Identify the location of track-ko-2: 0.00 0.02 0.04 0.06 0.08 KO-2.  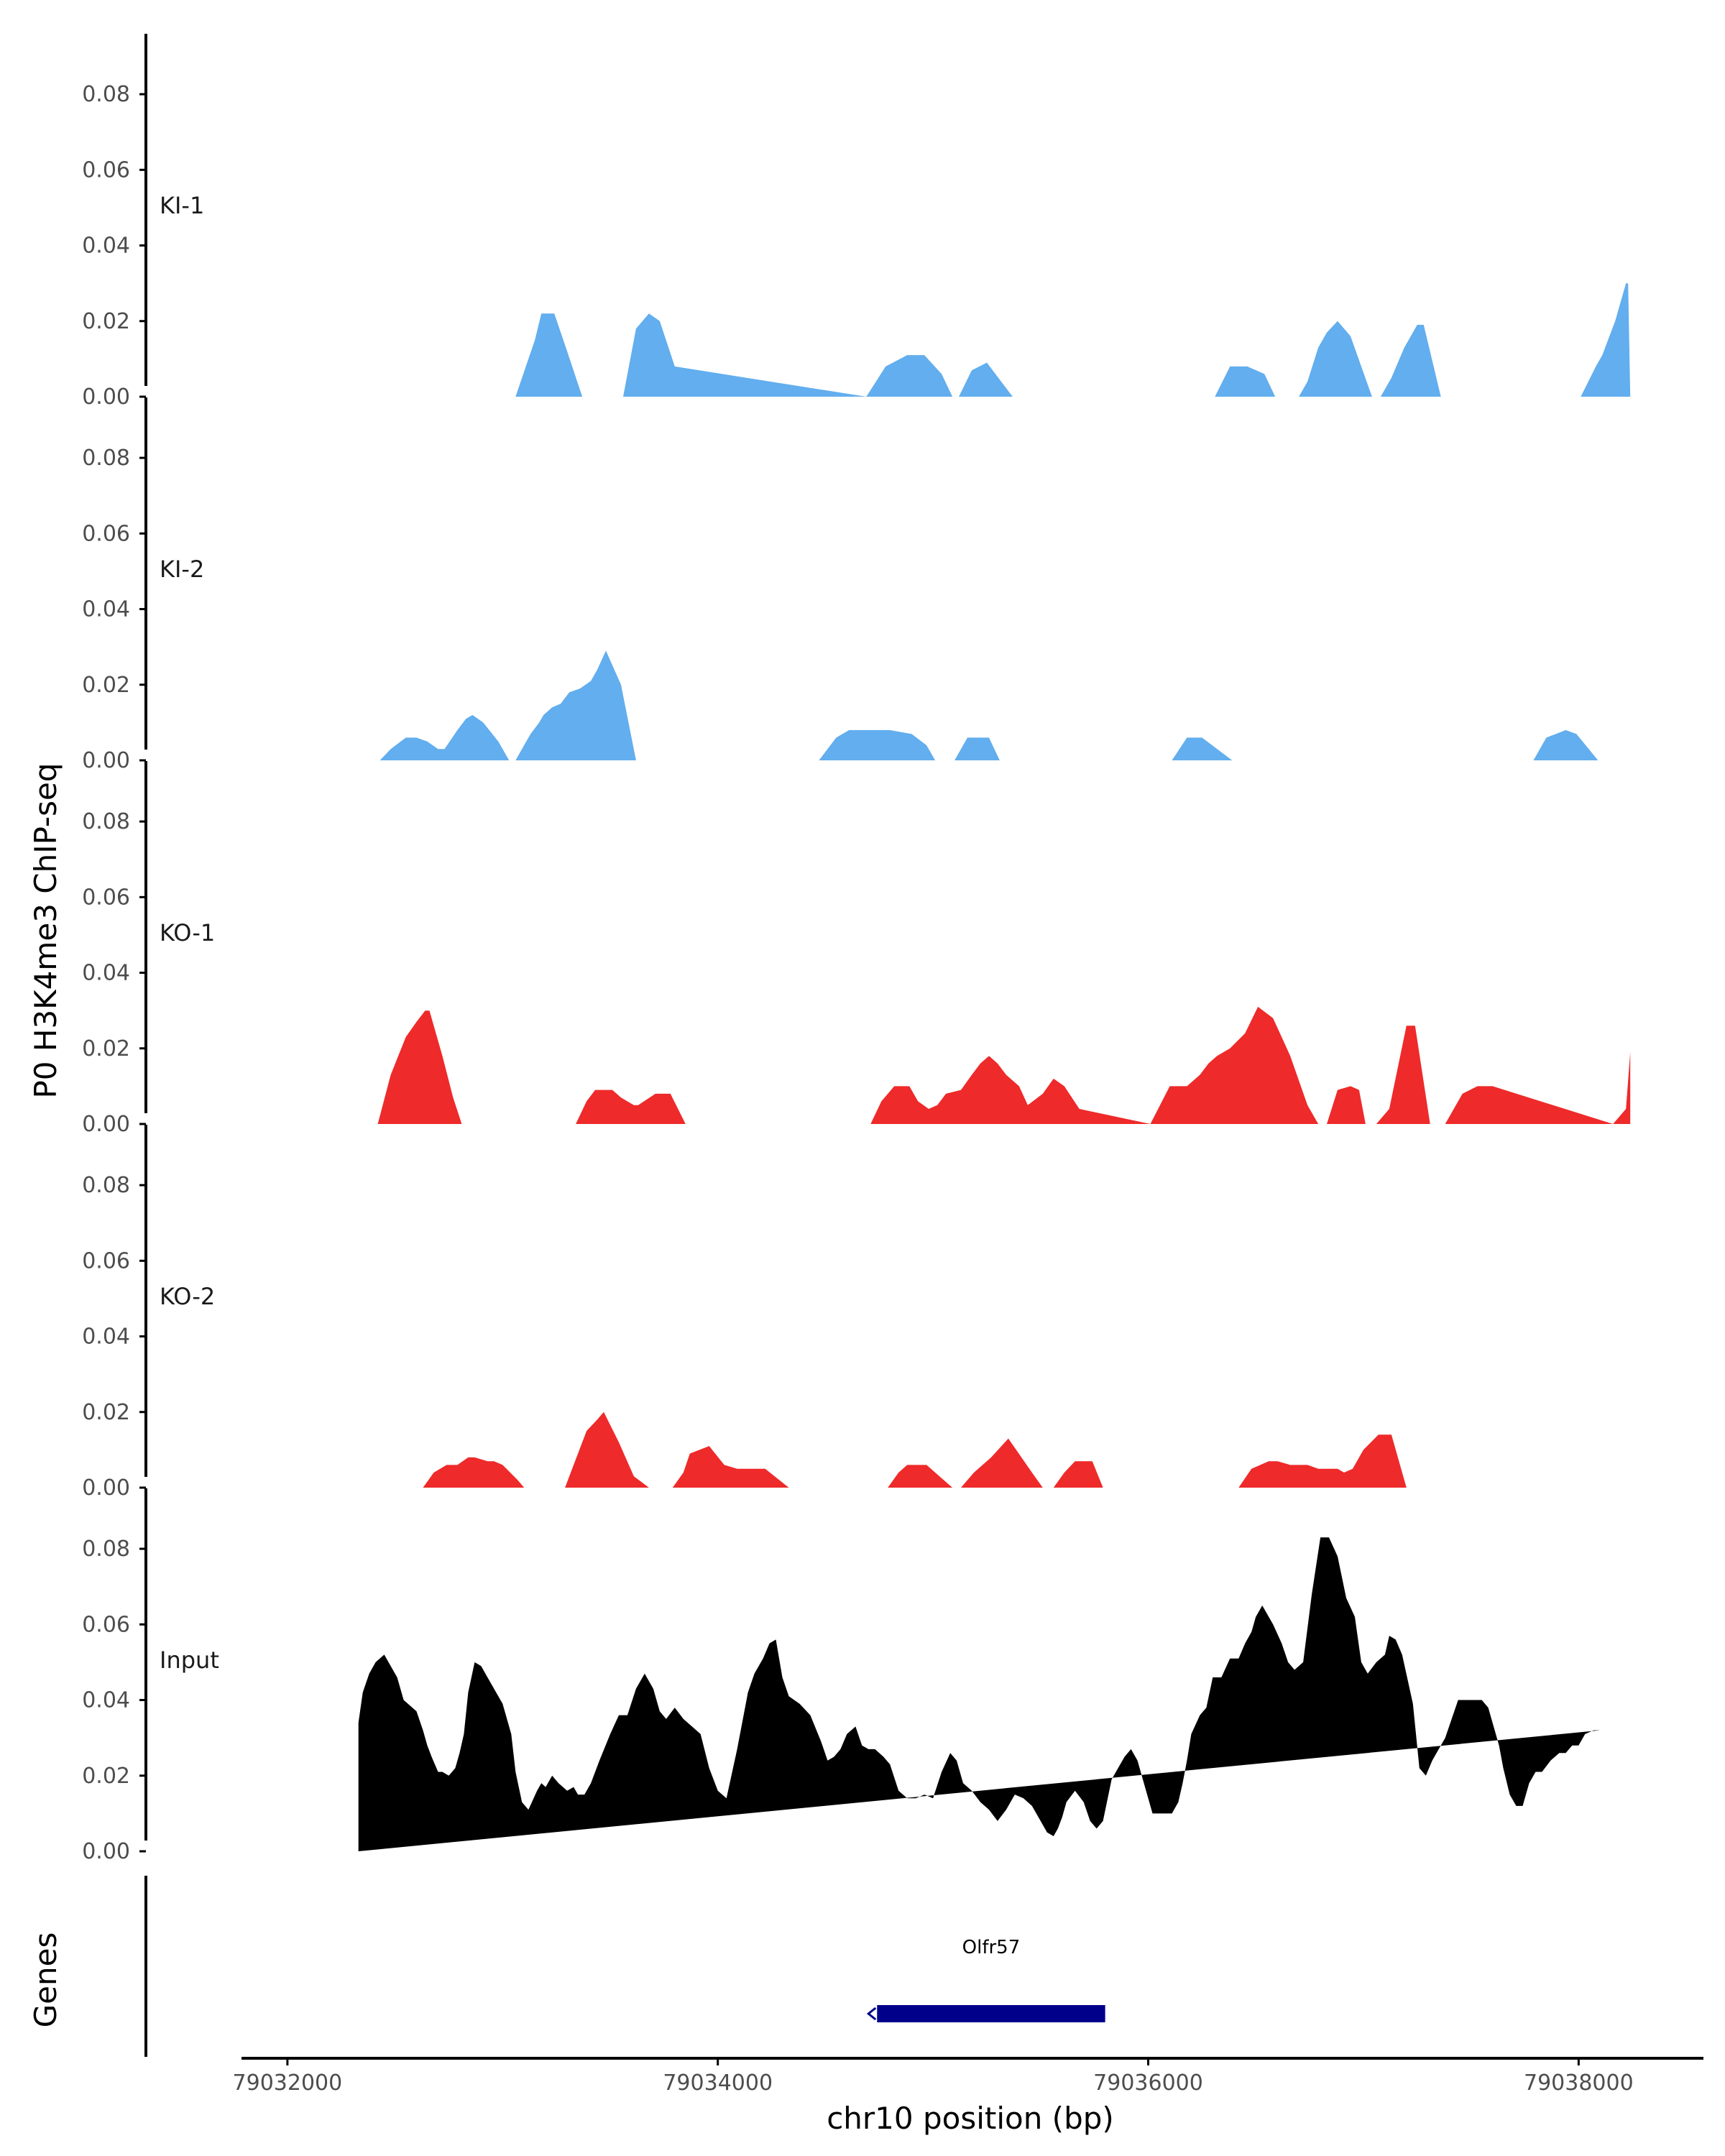
(744, 1313).